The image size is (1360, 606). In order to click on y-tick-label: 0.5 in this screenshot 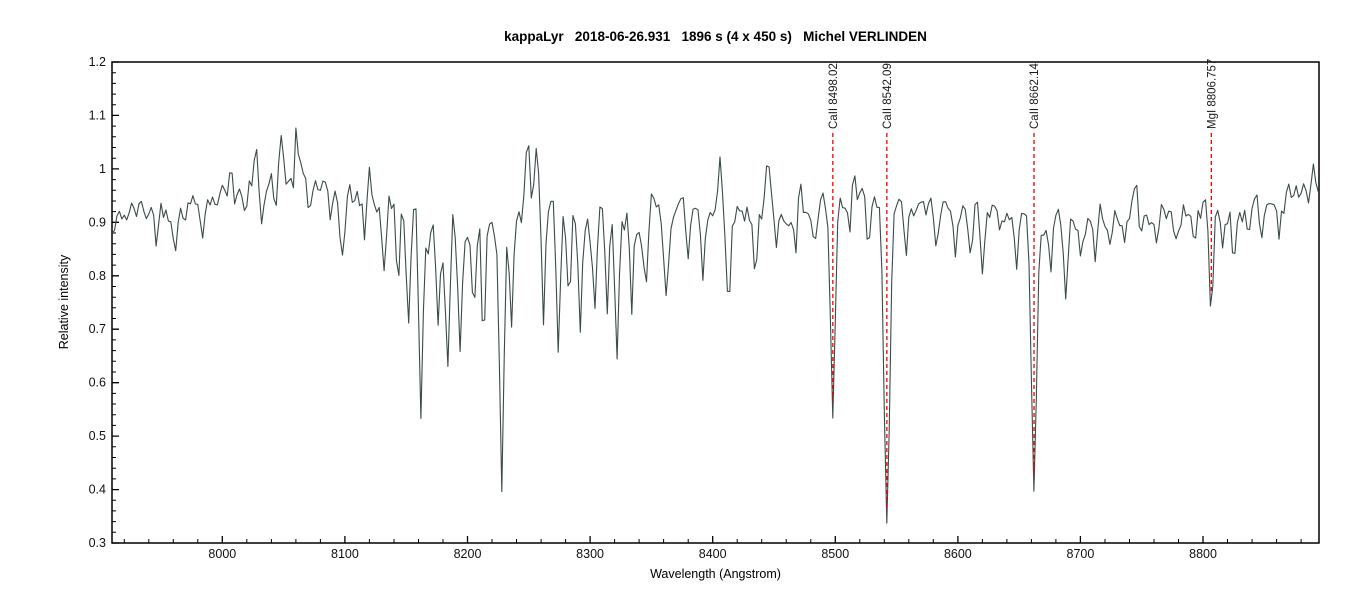, I will do `click(97, 436)`.